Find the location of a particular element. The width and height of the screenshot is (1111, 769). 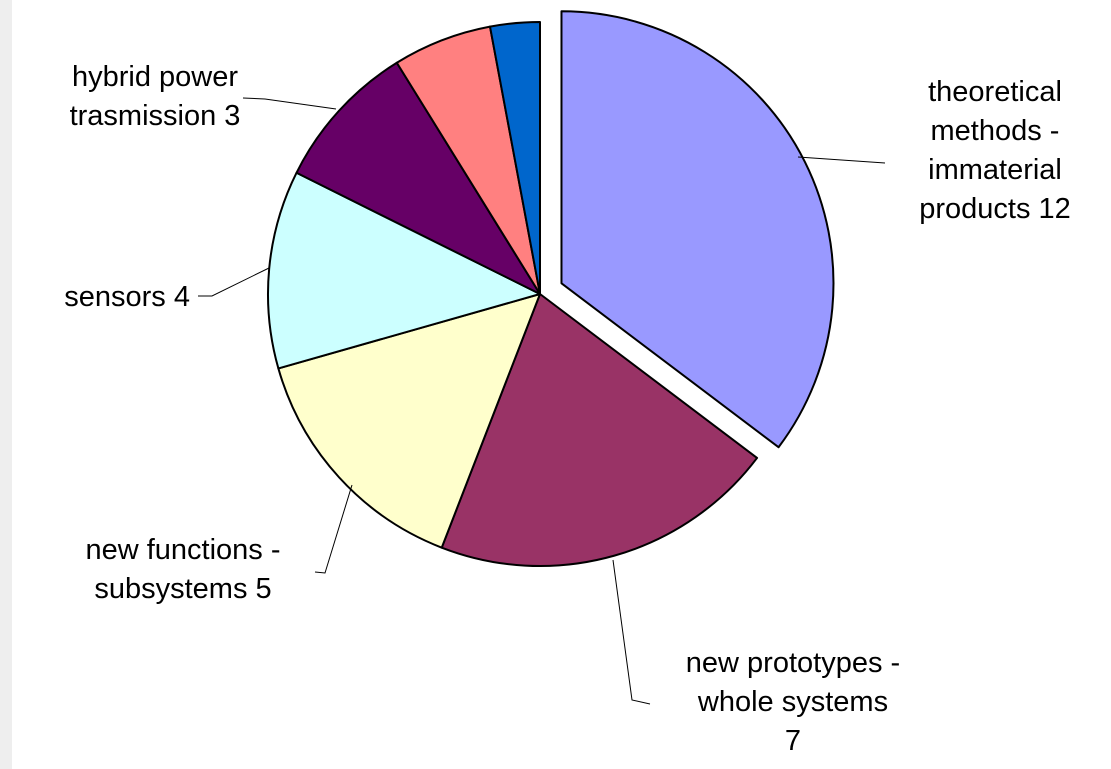

slice-label-3: sensors 4 is located at coordinates (127, 297).